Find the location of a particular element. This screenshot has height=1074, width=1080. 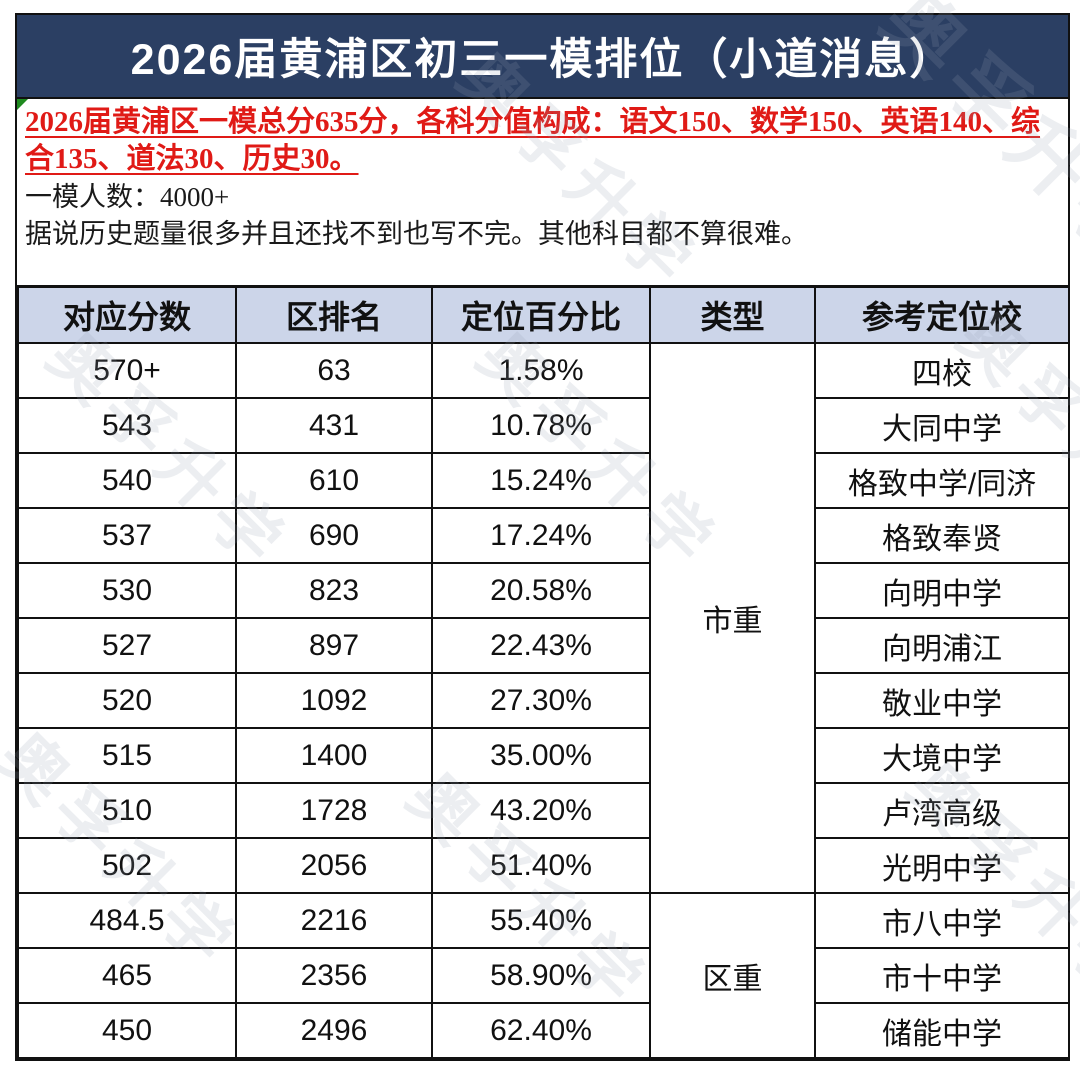

school-cell: 光明中学 is located at coordinates (942, 865).